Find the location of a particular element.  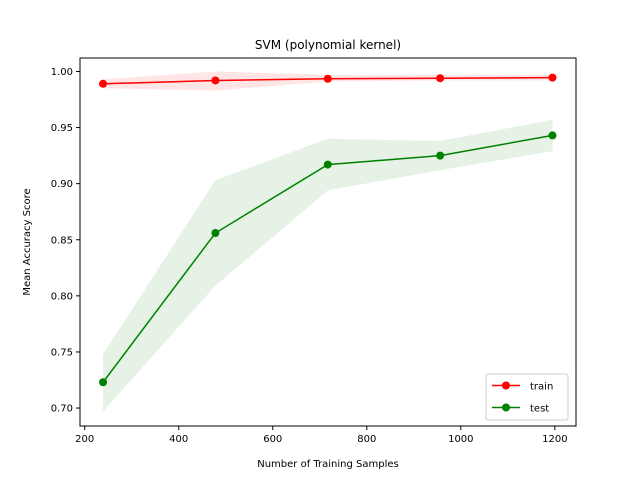

y-tick-label: 0.75 is located at coordinates (62, 352).